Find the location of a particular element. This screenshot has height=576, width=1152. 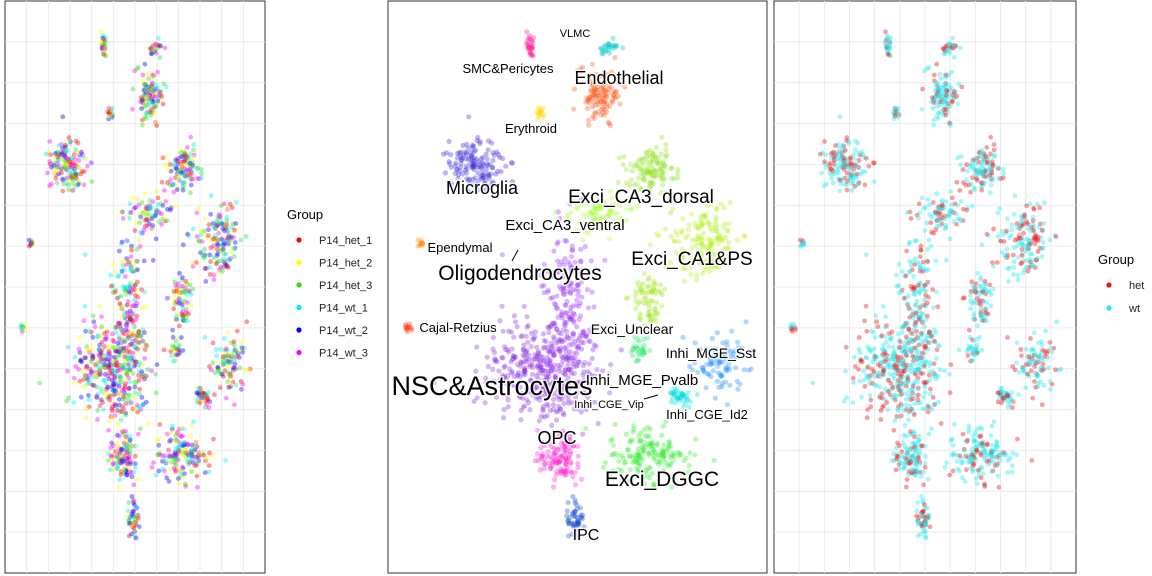

legend1-title: Group is located at coordinates (305, 214).